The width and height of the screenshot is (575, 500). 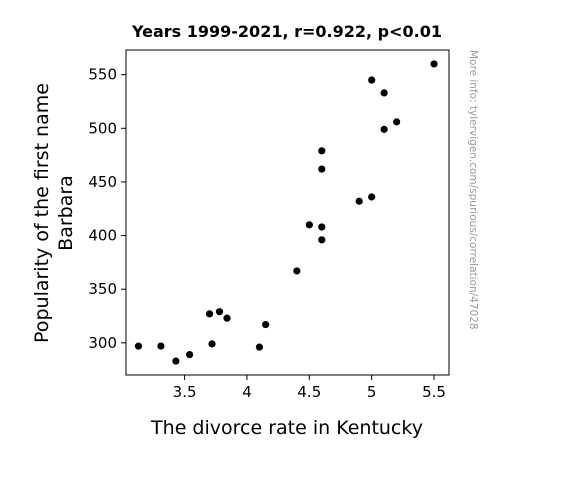 I want to click on y-tick-label: 400, so click(x=102, y=236).